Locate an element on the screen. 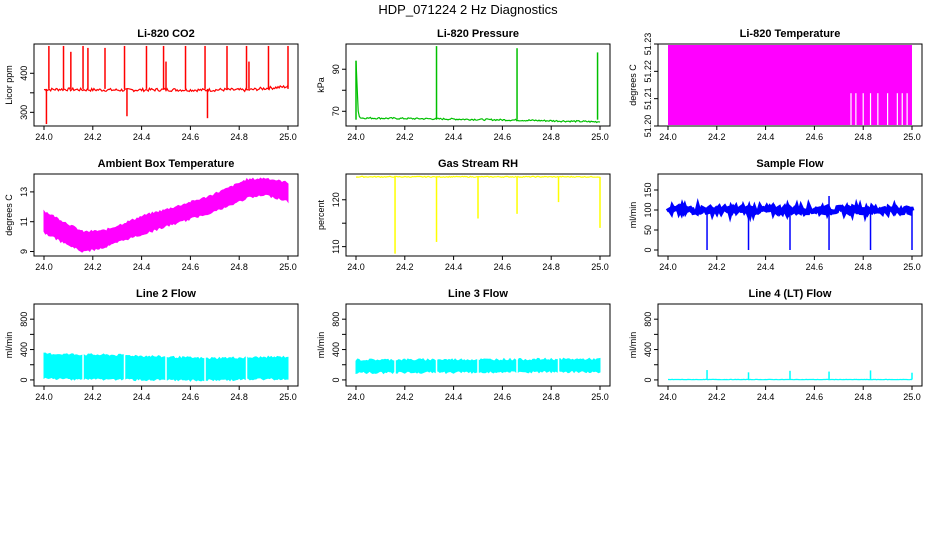 Image resolution: width=936 pixels, height=540 pixels. plot-title: Line 3 Flow is located at coordinates (478, 294).